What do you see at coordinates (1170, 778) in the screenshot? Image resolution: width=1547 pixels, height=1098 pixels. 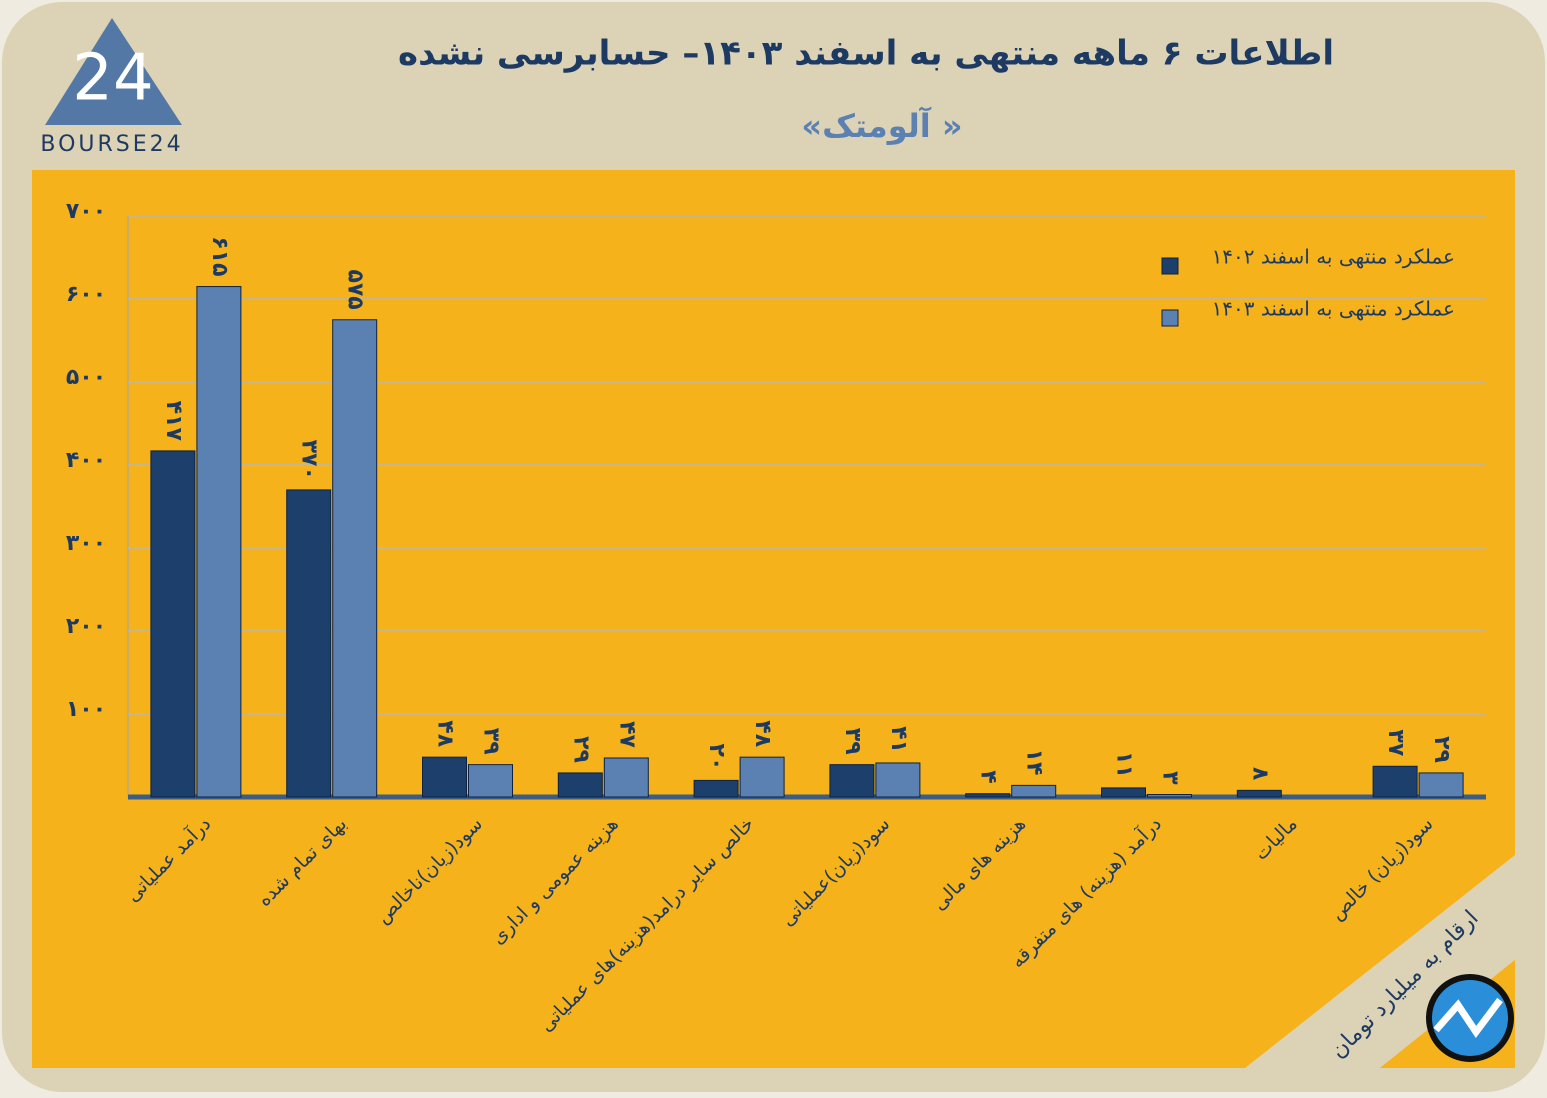 I see `value-label: ۳` at bounding box center [1170, 778].